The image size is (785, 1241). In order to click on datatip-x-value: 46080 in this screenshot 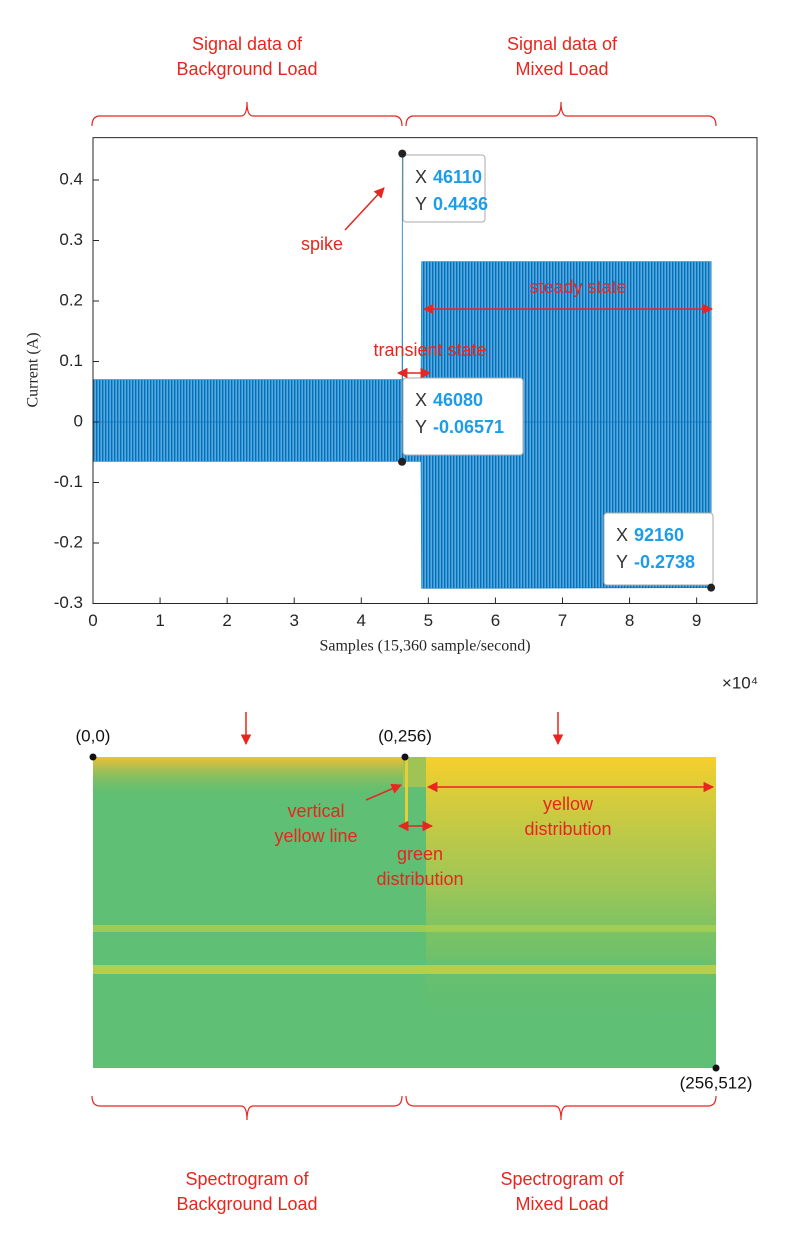, I will do `click(458, 400)`.